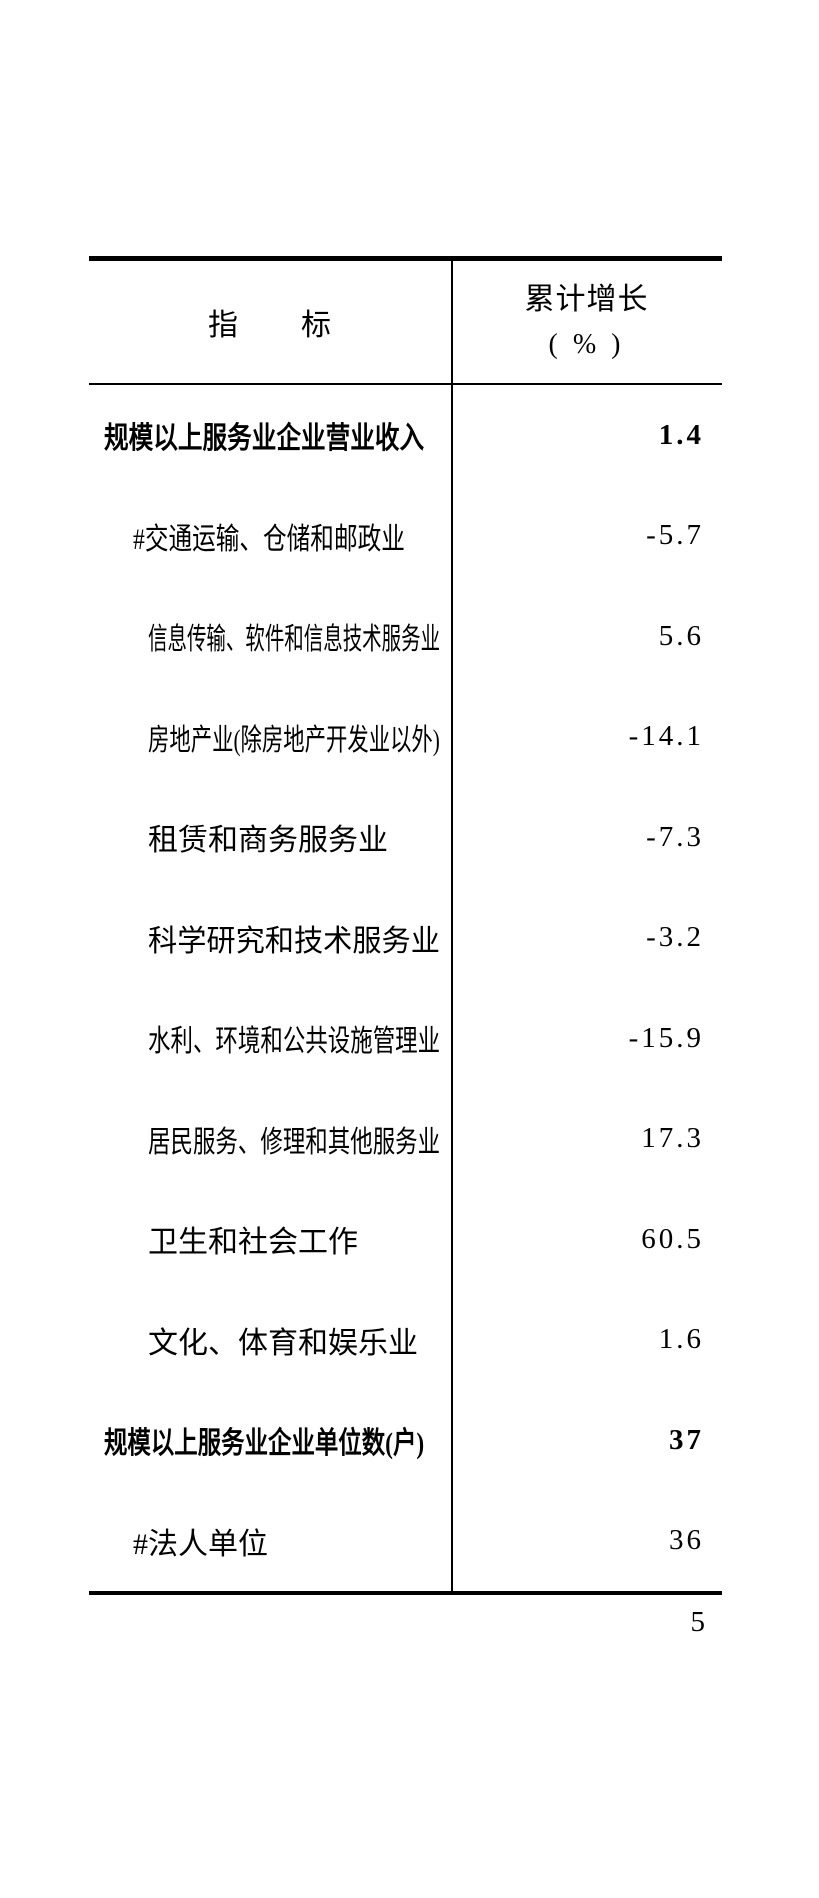 The width and height of the screenshot is (819, 1898). I want to click on growth-value: 5.6, so click(681, 635).